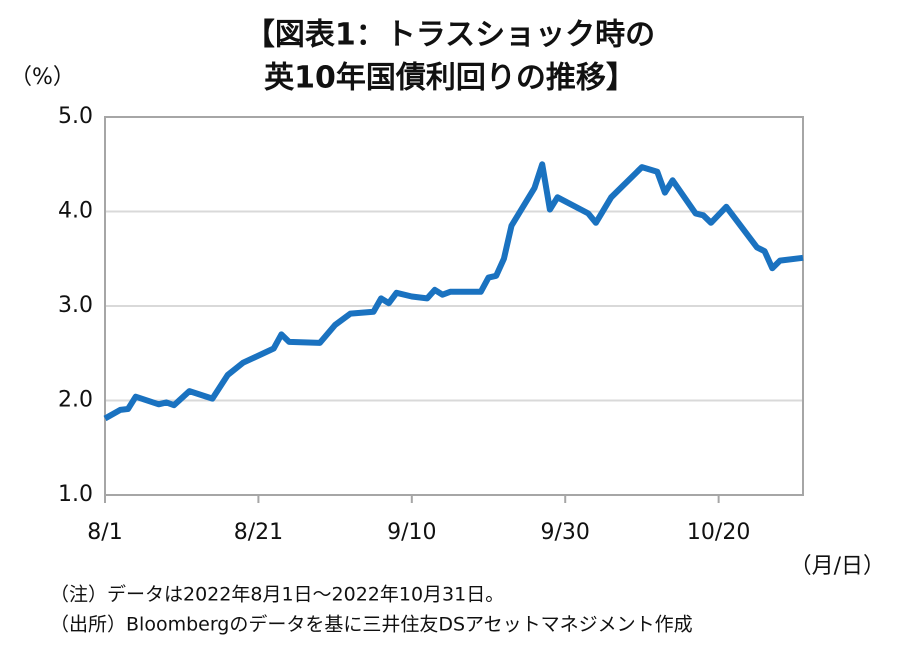 The width and height of the screenshot is (900, 656). Describe the element at coordinates (837, 566) in the screenshot. I see `x-axis-unit: （月/日）` at that location.